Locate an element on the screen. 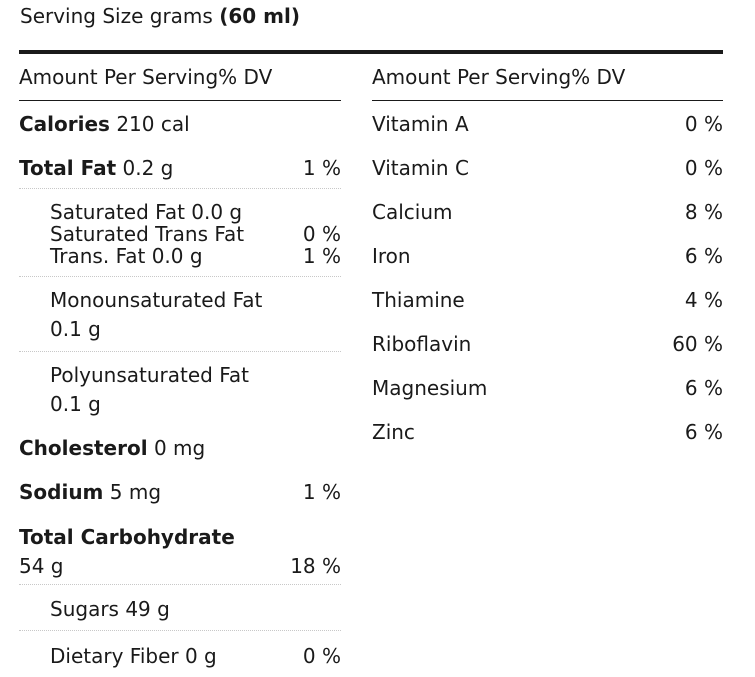  total-carbohydrate-dv: 18 % is located at coordinates (315, 566).